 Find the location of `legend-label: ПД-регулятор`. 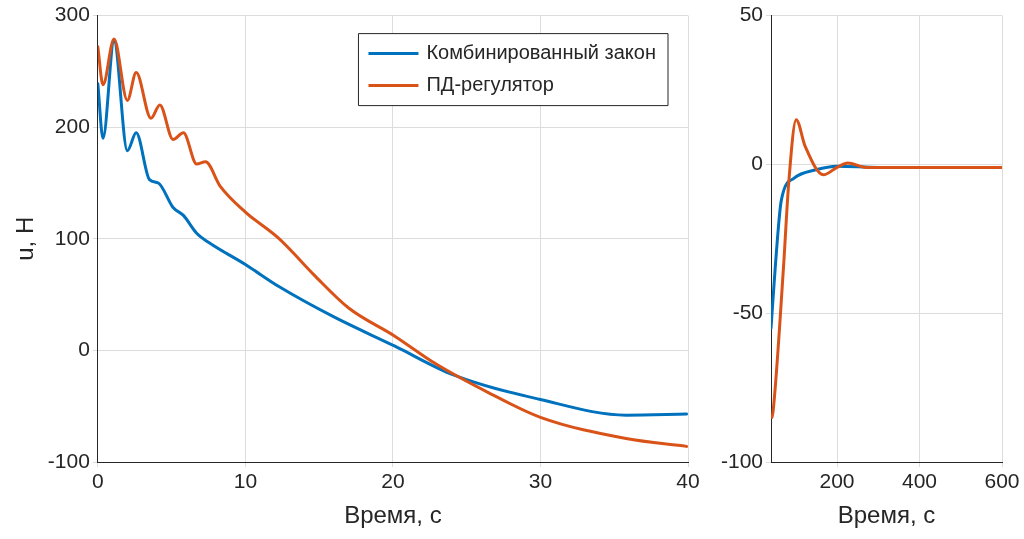

legend-label: ПД-регулятор is located at coordinates (490, 84).